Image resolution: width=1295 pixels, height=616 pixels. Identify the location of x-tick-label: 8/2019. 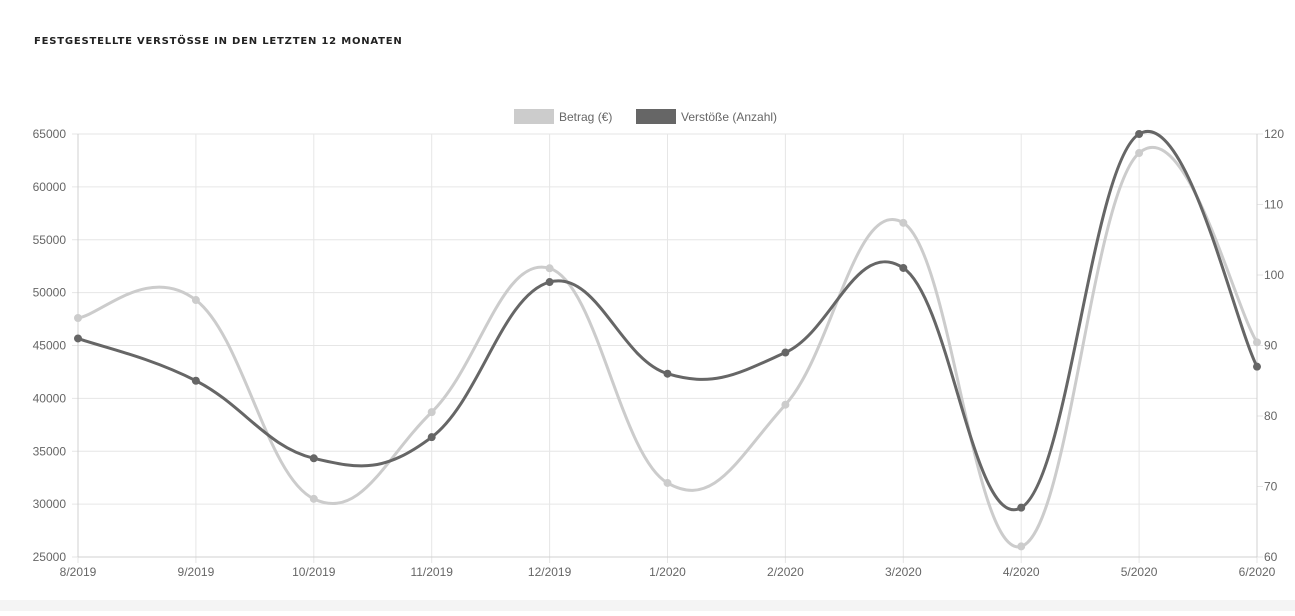
(78, 572).